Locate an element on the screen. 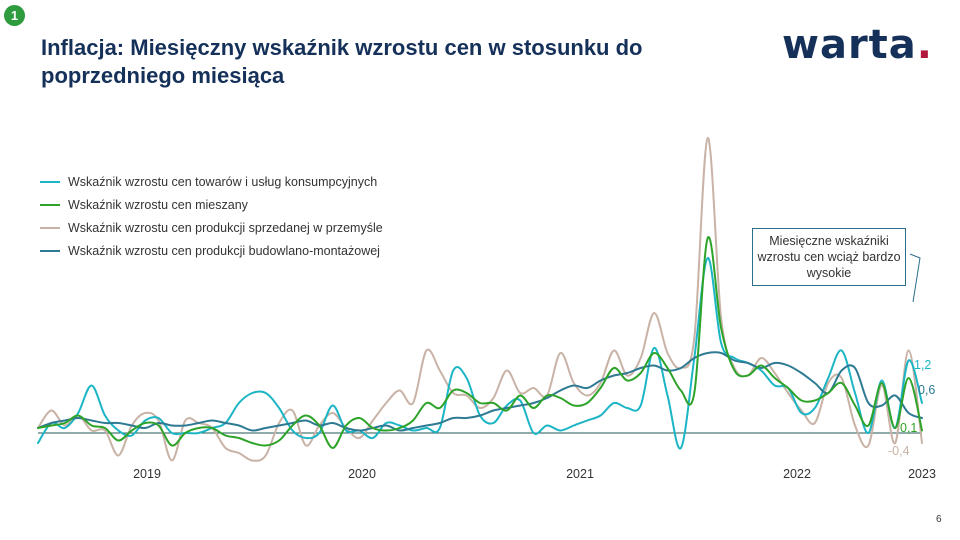 The width and height of the screenshot is (960, 540). warta-logo: warta. is located at coordinates (857, 45).